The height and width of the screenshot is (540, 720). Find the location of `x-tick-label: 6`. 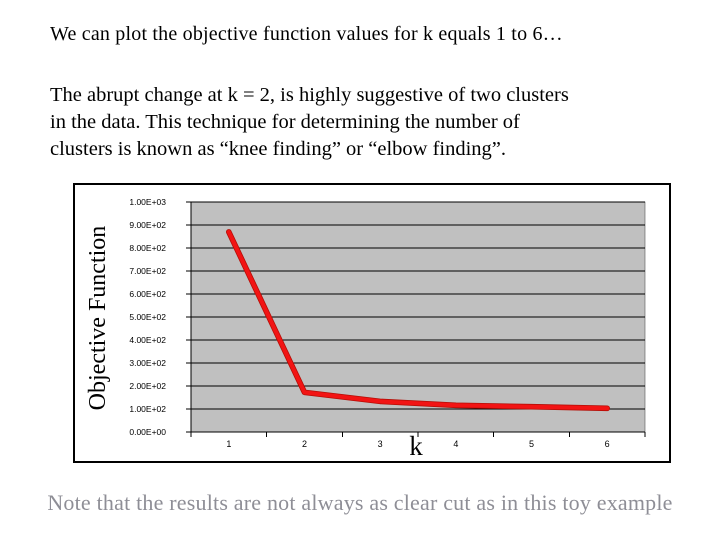

x-tick-label: 6 is located at coordinates (607, 444).